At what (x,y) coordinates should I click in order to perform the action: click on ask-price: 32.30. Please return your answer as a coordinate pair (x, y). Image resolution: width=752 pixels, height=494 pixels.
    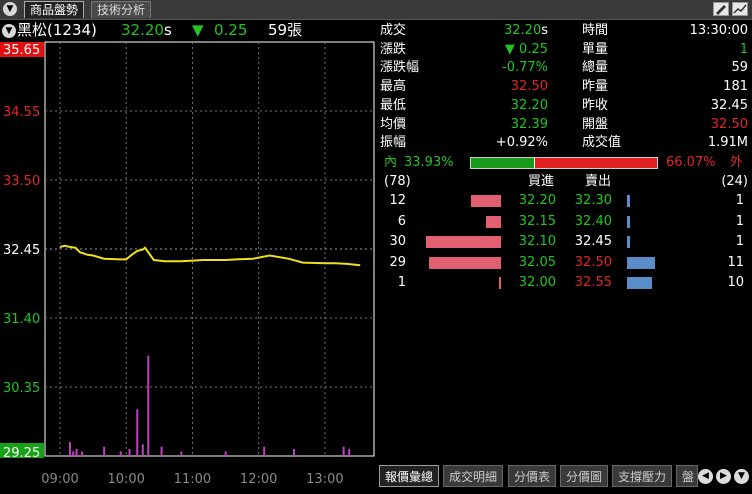
    Looking at the image, I should click on (593, 200).